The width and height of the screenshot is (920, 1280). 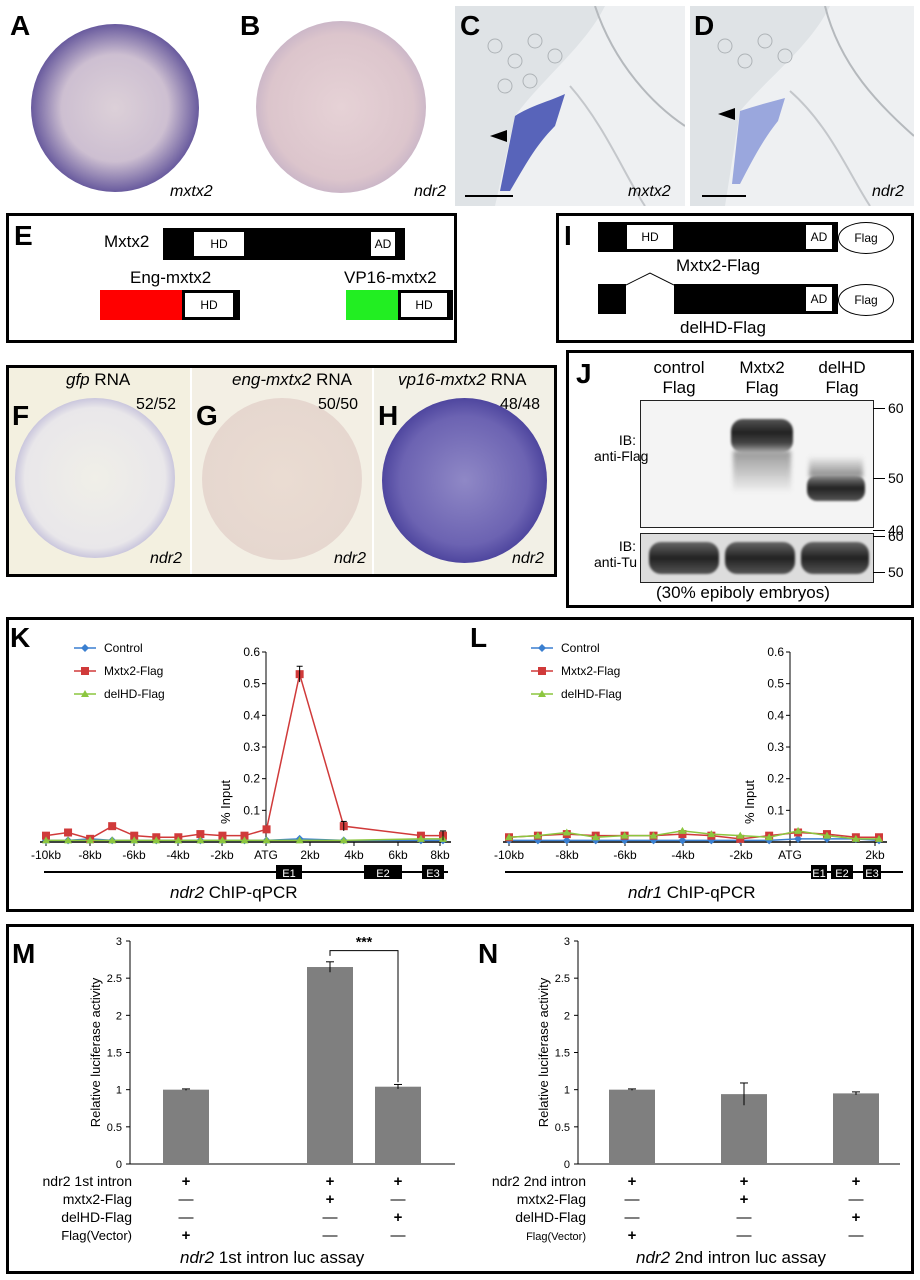 I want to click on k-caption-rest: ChIP-qPCR, so click(x=251, y=892).